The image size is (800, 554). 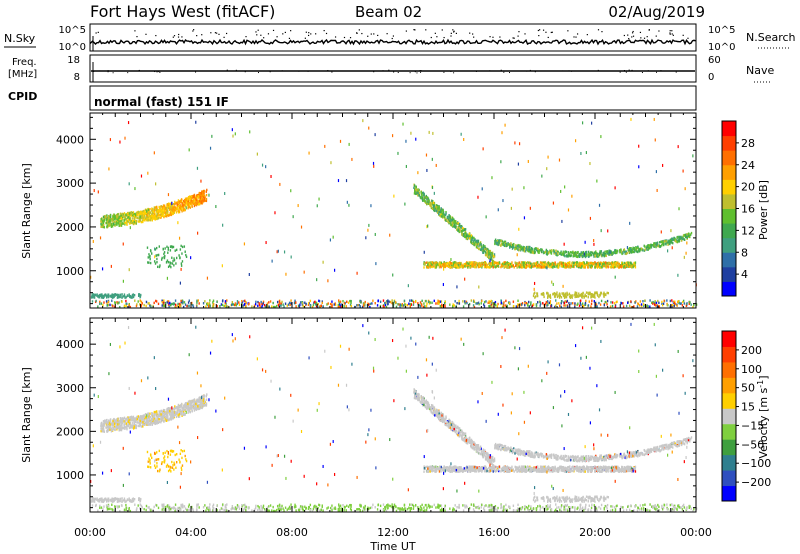 I want to click on velocity-echo, so click(x=200, y=407).